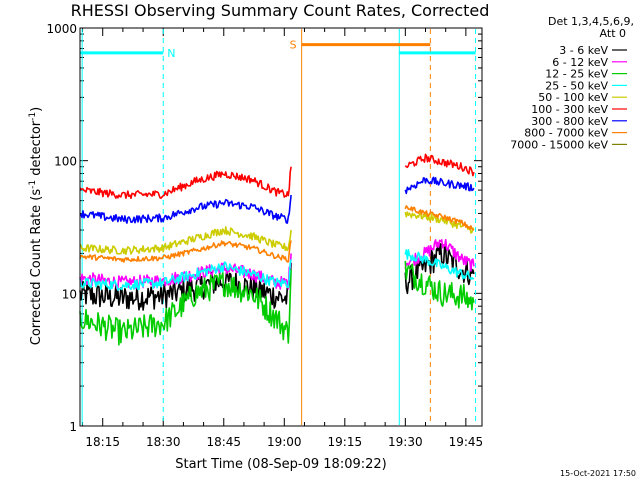 This screenshot has height=480, width=640. I want to click on x-tick-label: 19:00, so click(284, 442).